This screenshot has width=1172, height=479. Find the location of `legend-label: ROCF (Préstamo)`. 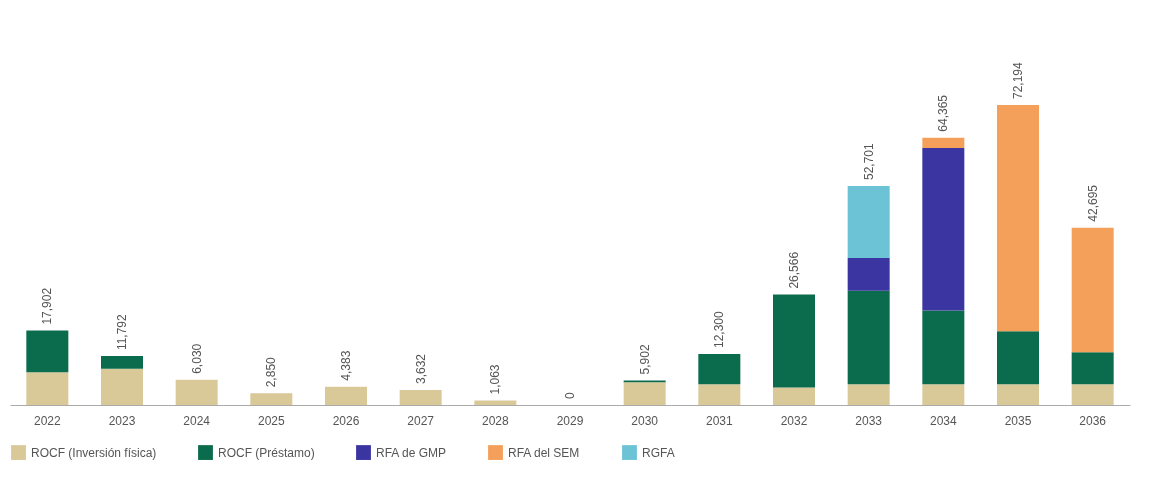

legend-label: ROCF (Préstamo) is located at coordinates (266, 452).